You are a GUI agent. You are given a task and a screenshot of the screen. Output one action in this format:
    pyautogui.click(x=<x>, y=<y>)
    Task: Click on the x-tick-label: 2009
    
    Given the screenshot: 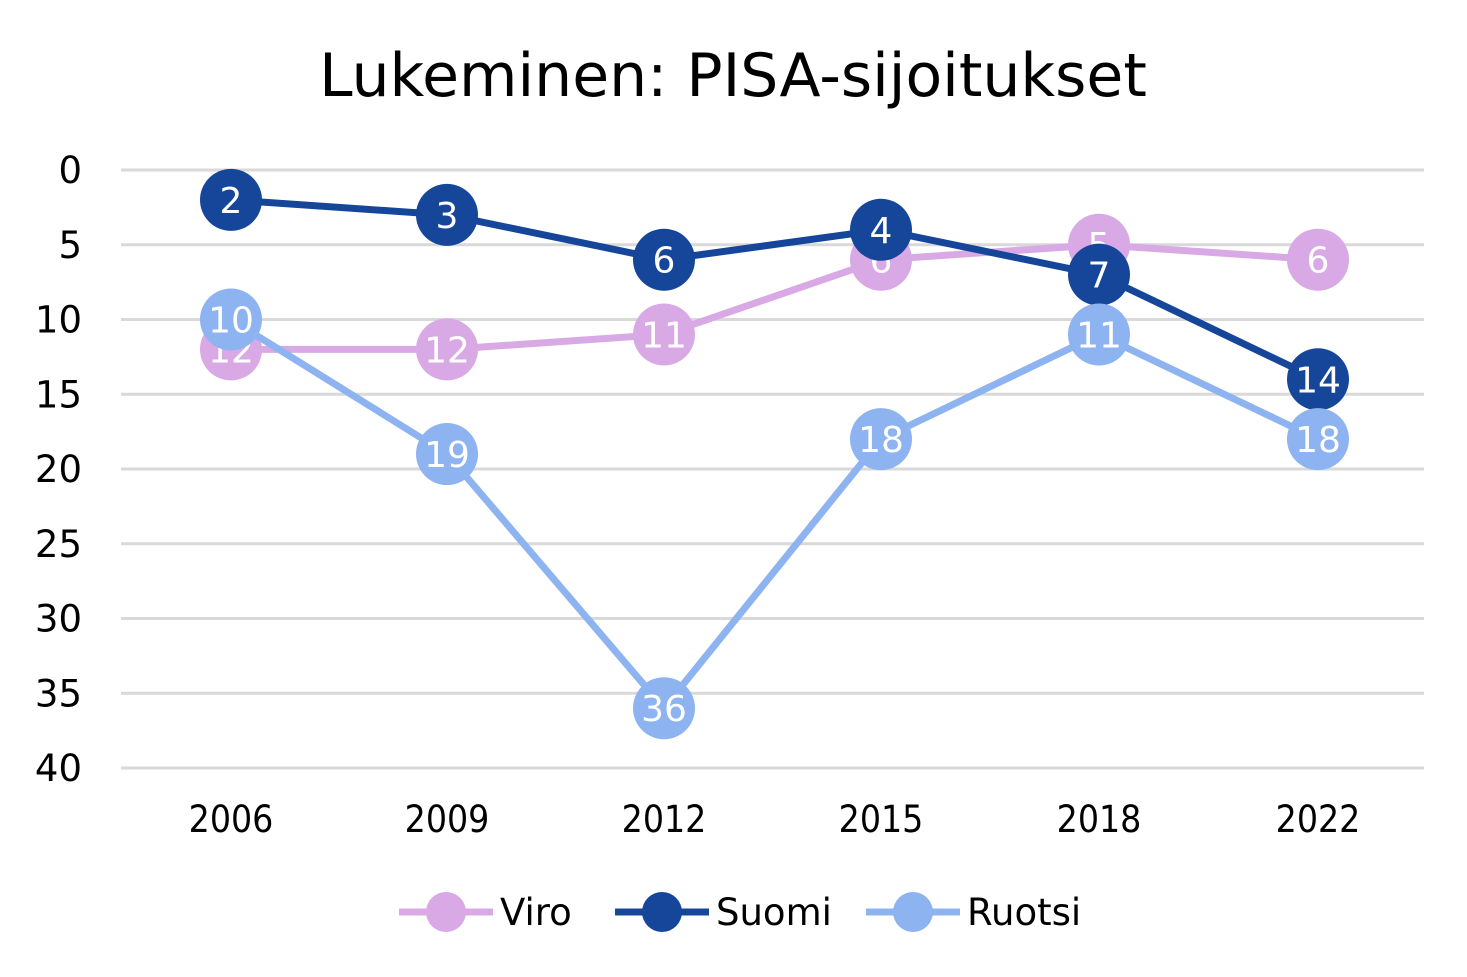 What is the action you would take?
    pyautogui.click(x=447, y=819)
    